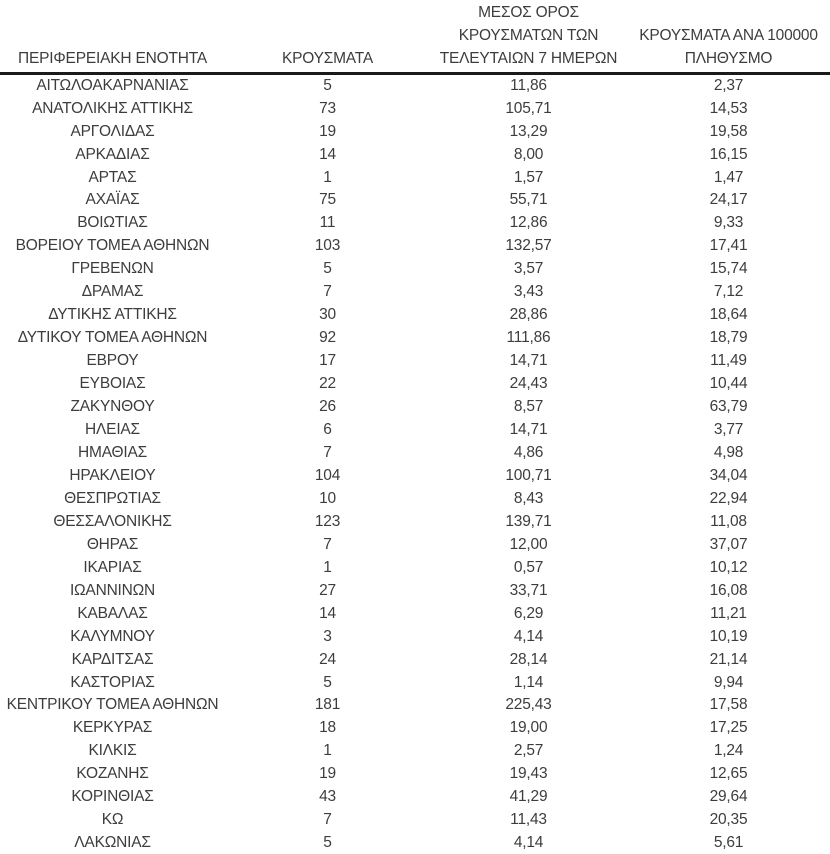 The height and width of the screenshot is (854, 830). I want to click on table-row: ΚΩ 7 11,43 20,35, so click(415, 820).